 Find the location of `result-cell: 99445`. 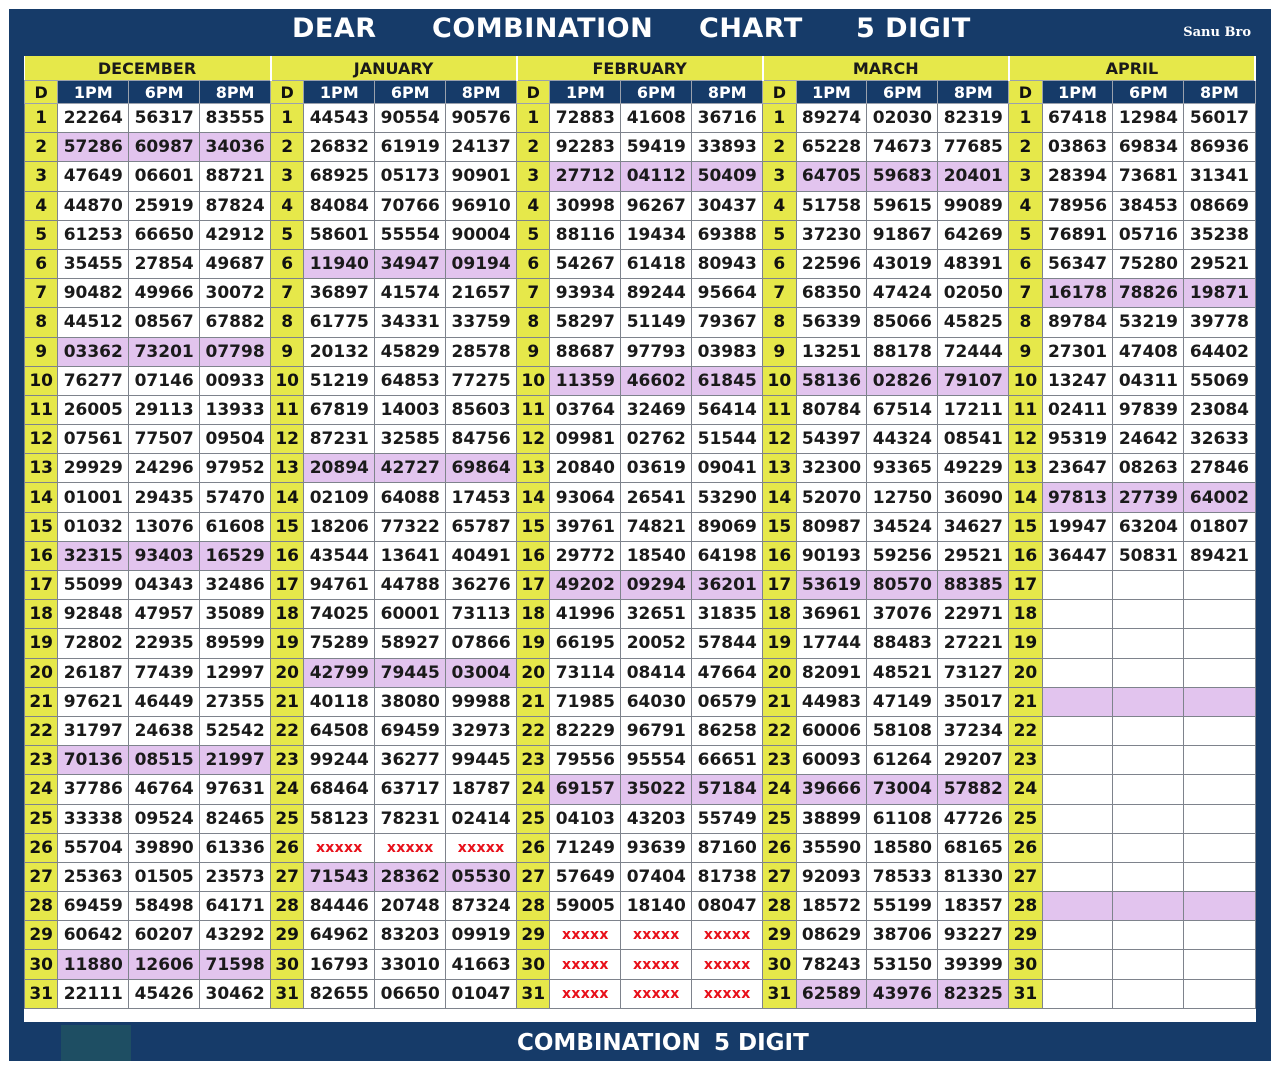

result-cell: 99445 is located at coordinates (481, 760).